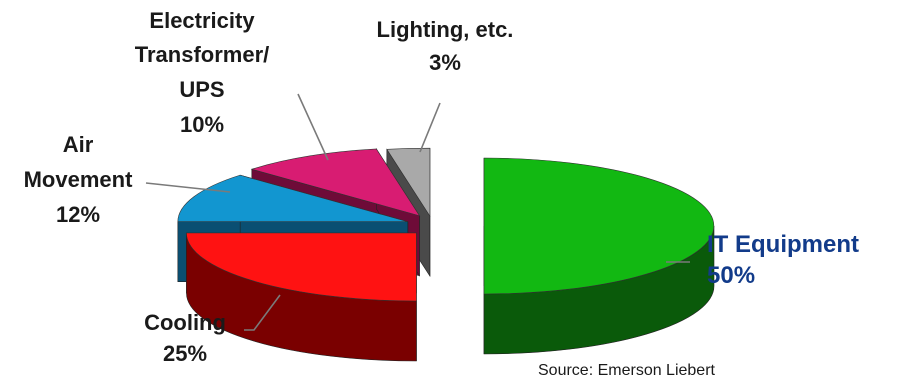 The height and width of the screenshot is (380, 898). I want to click on label-air-line1: Air, so click(78, 144).